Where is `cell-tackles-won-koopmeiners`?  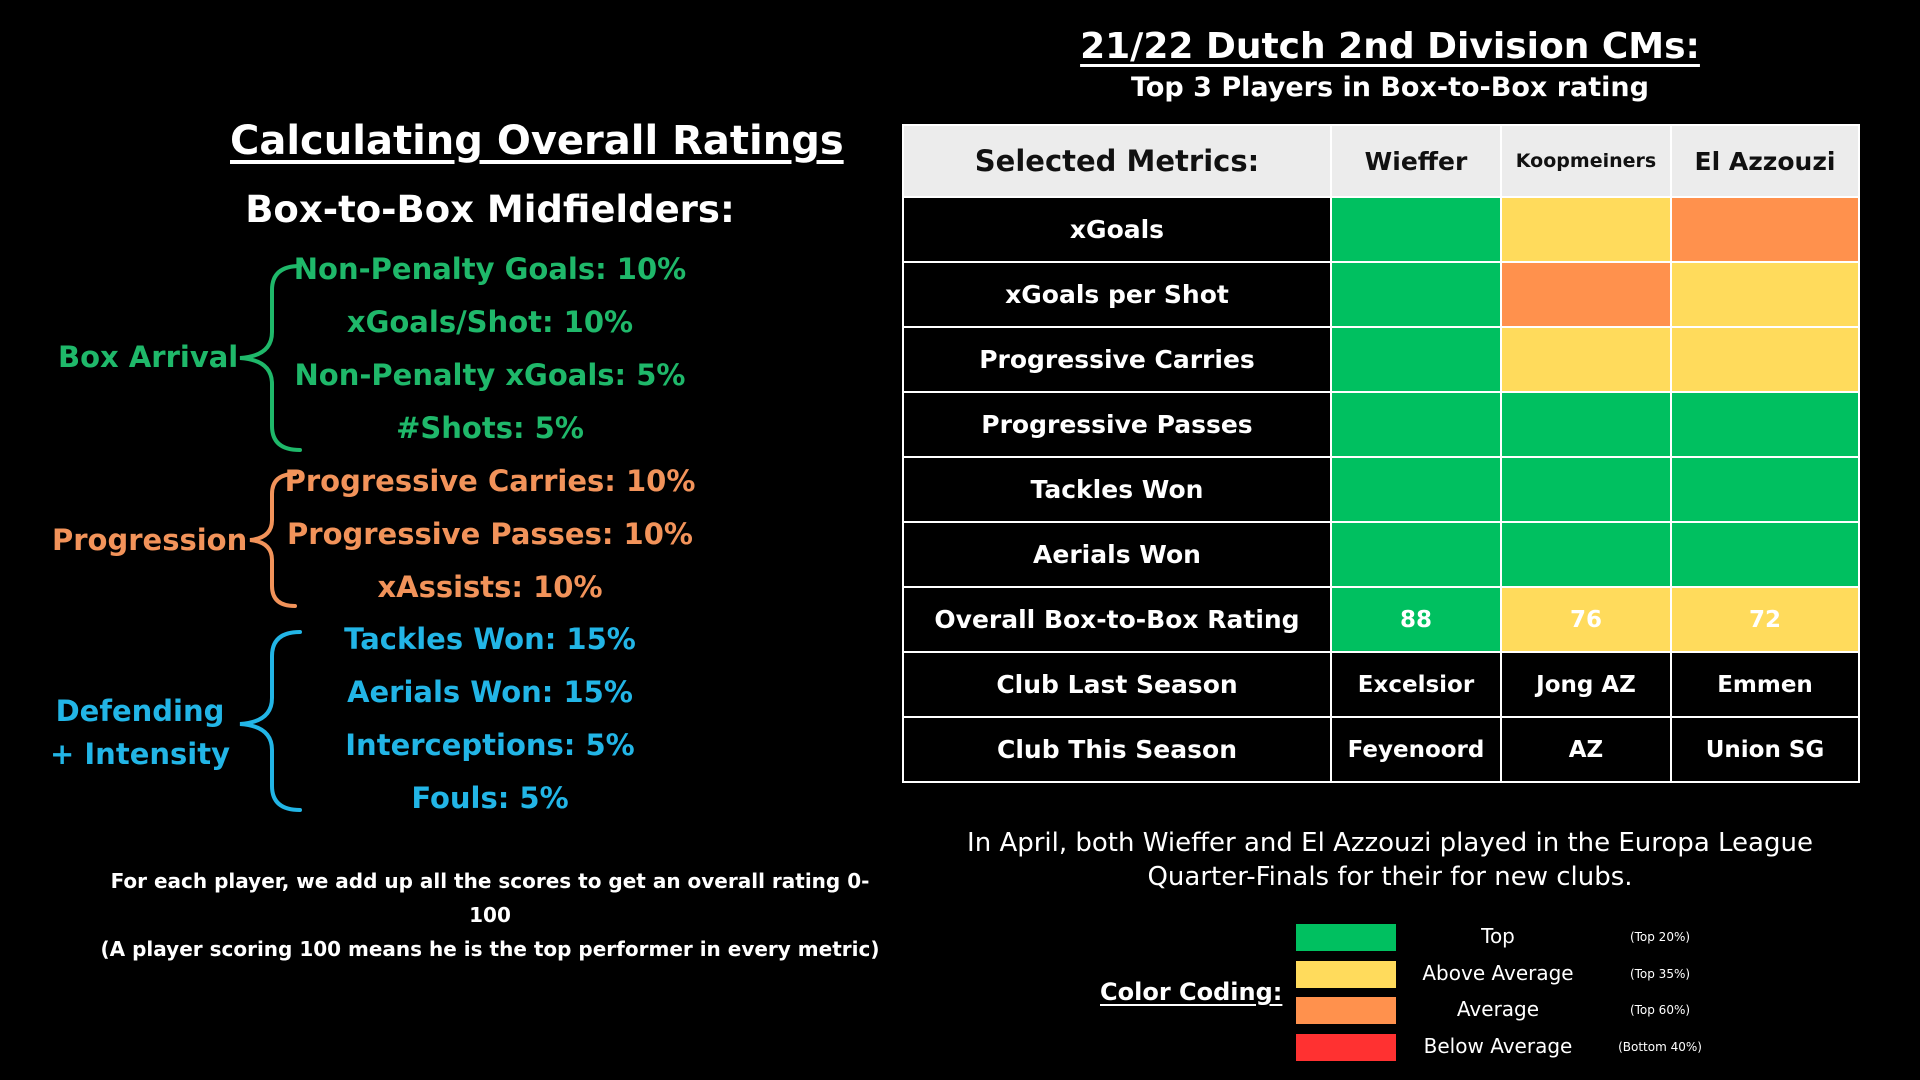
cell-tackles-won-koopmeiners is located at coordinates (1586, 489).